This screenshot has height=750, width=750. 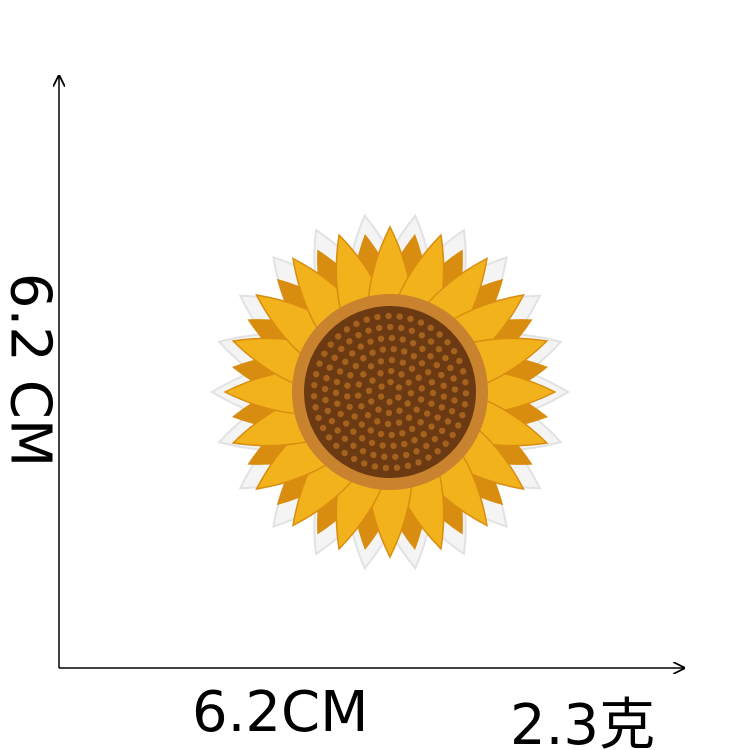 I want to click on width-label: 6.2CM, so click(x=280, y=712).